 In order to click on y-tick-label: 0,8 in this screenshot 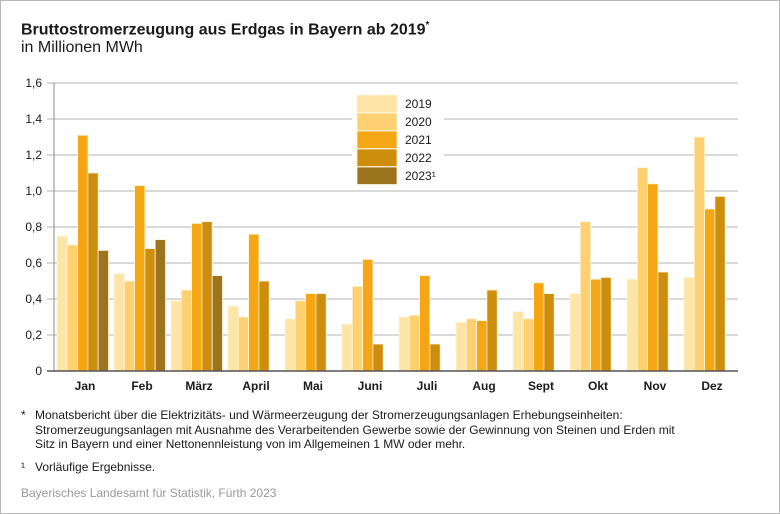, I will do `click(33, 227)`.